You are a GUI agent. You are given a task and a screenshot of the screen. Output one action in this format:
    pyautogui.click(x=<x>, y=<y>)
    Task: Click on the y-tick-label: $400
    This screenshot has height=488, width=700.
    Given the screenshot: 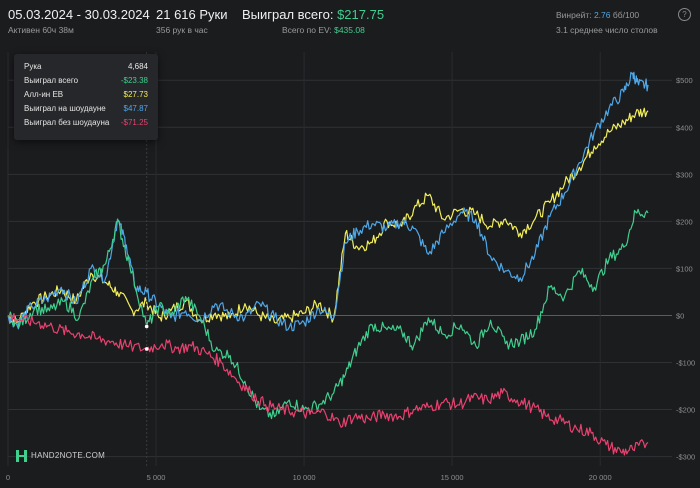 What is the action you would take?
    pyautogui.click(x=684, y=127)
    